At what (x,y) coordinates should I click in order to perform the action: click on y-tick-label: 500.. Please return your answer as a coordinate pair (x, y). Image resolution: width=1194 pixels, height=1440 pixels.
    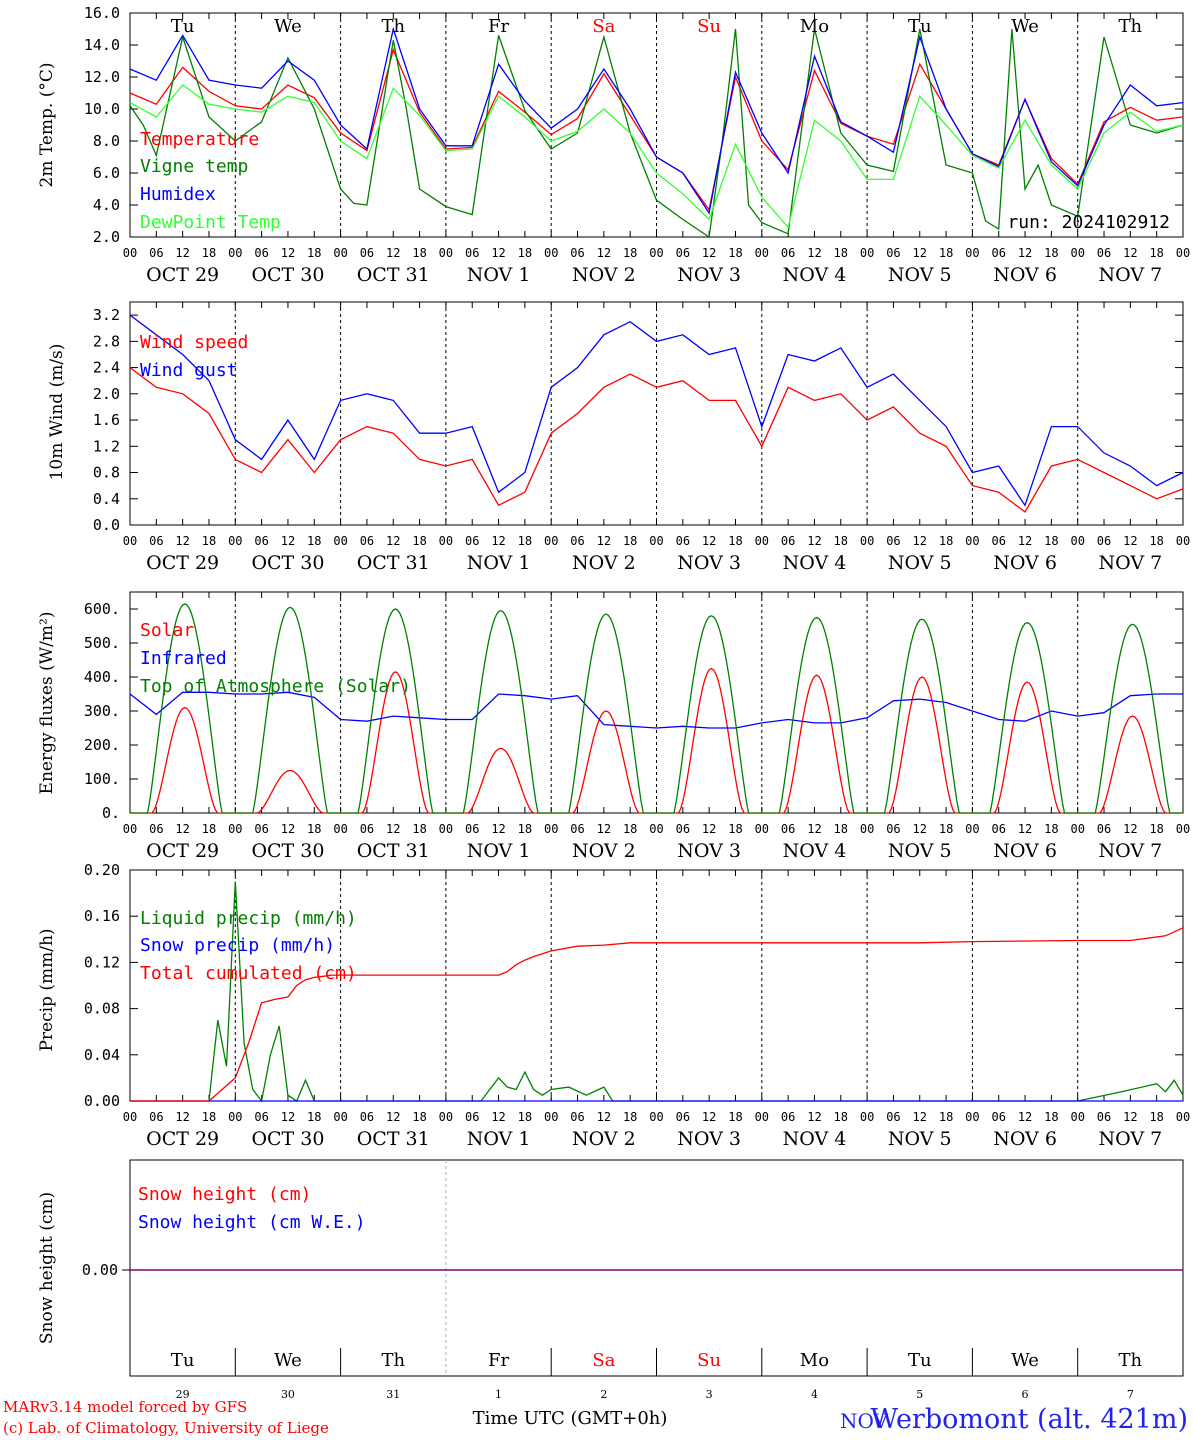
    Looking at the image, I should click on (102, 643).